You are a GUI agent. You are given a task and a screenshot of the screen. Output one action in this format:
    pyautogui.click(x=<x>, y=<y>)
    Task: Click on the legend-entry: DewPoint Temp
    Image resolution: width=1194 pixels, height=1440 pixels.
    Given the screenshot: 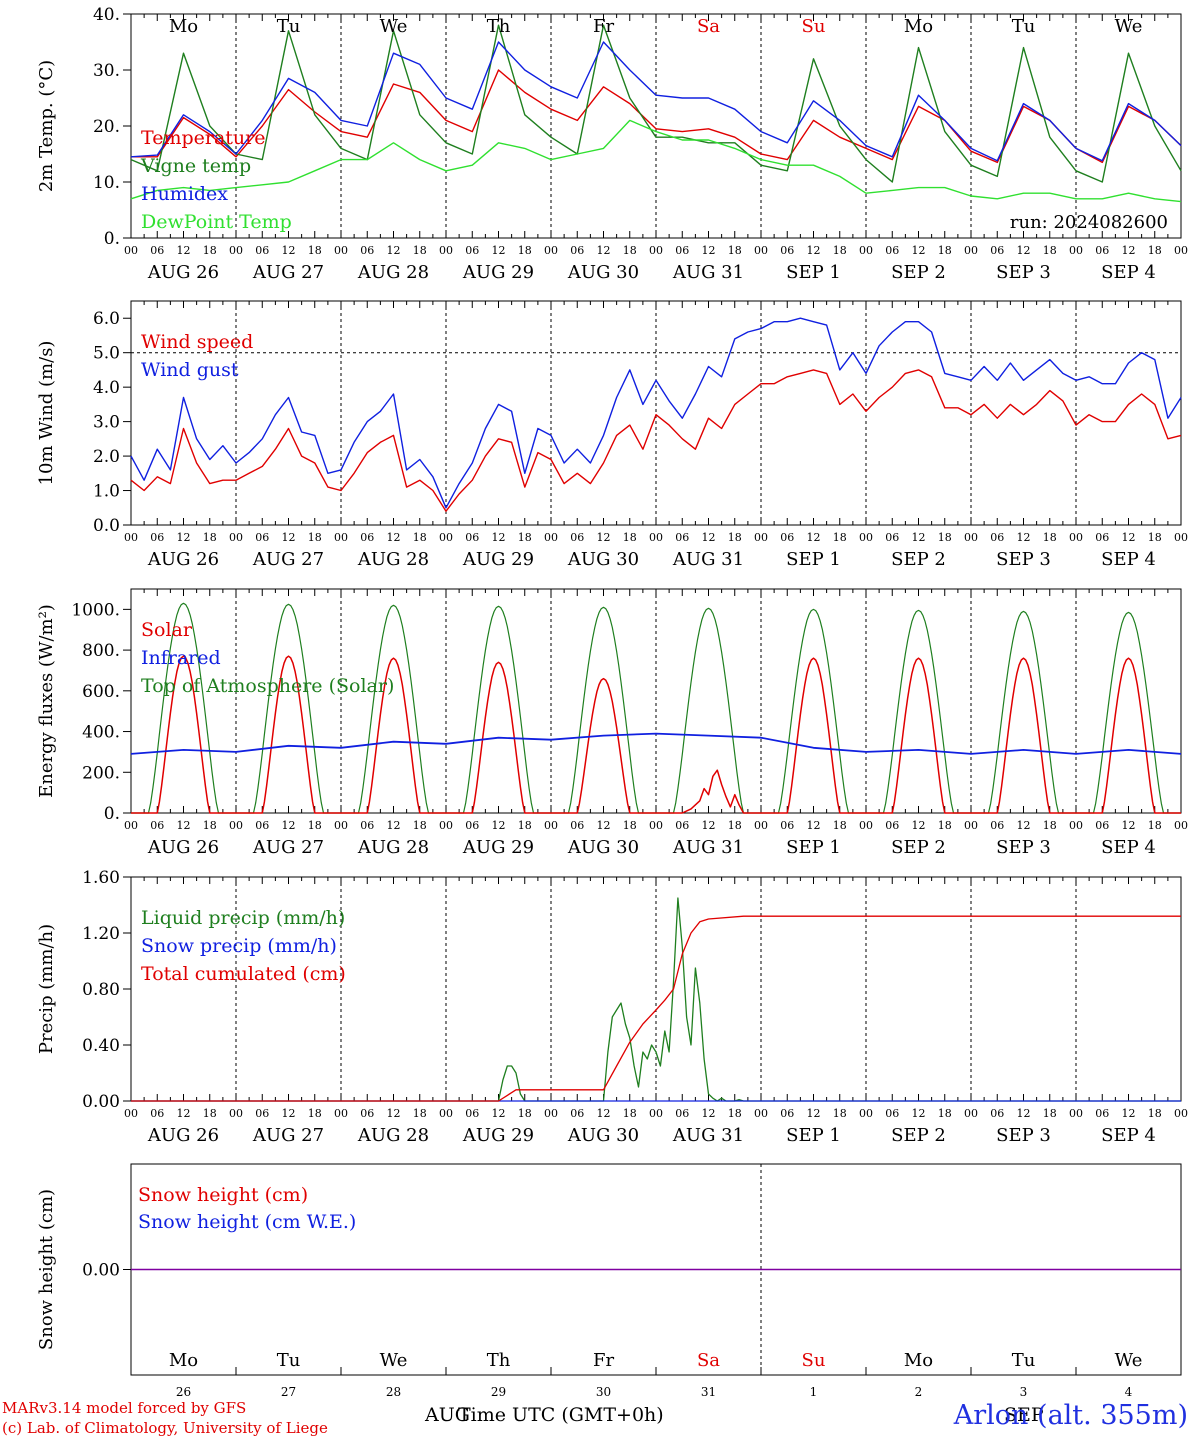 What is the action you would take?
    pyautogui.click(x=216, y=222)
    